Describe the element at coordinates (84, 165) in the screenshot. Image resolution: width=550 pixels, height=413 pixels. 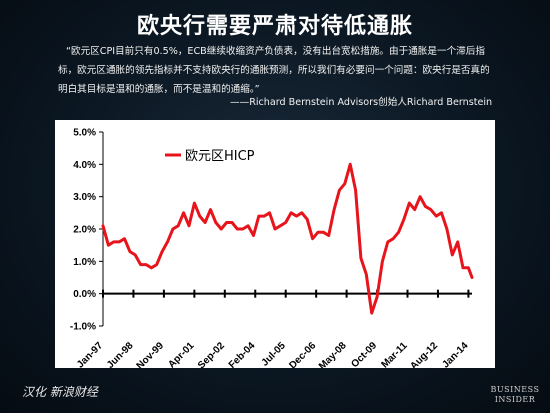
I see `y-tick-label: 4.0%` at that location.